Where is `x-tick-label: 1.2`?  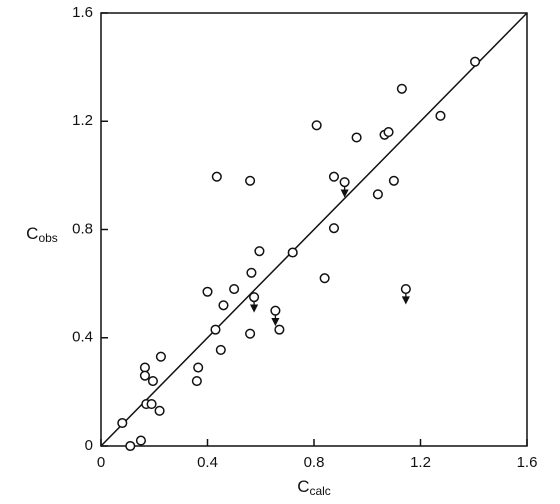
x-tick-label: 1.2 is located at coordinates (420, 462).